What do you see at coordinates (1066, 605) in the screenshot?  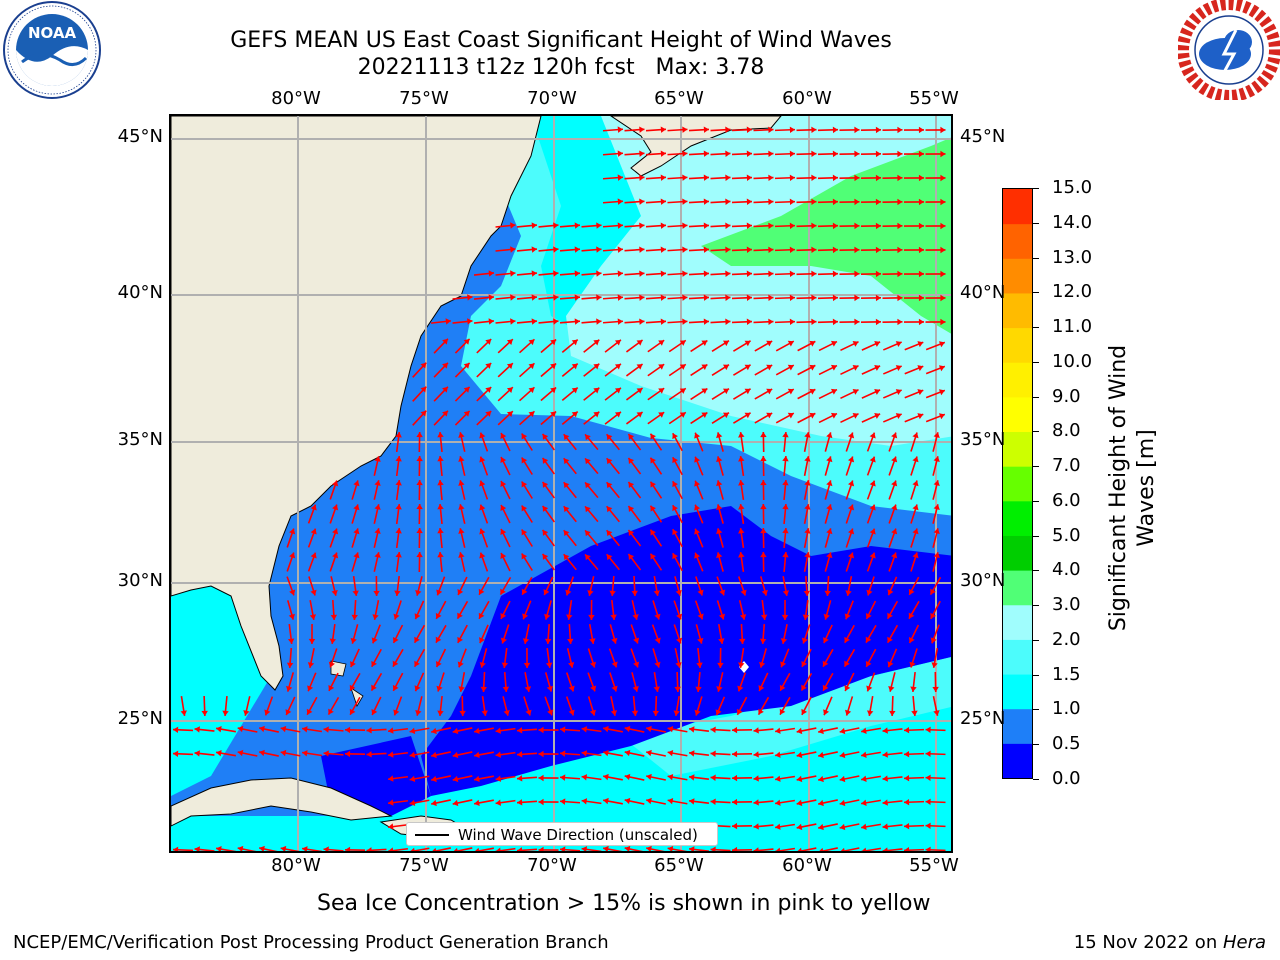 I see `colorbar-tick-label: 3.0` at bounding box center [1066, 605].